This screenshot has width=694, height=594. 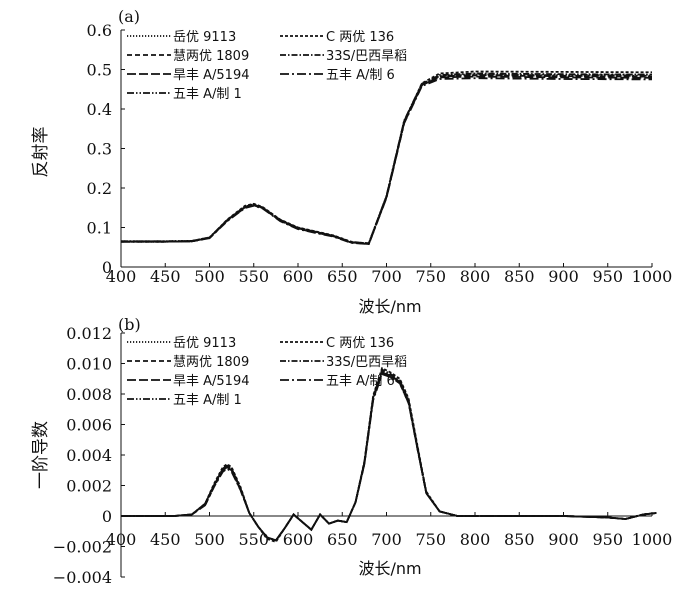 What do you see at coordinates (107, 267) in the screenshot?
I see `a-y-tick-label: 0` at bounding box center [107, 267].